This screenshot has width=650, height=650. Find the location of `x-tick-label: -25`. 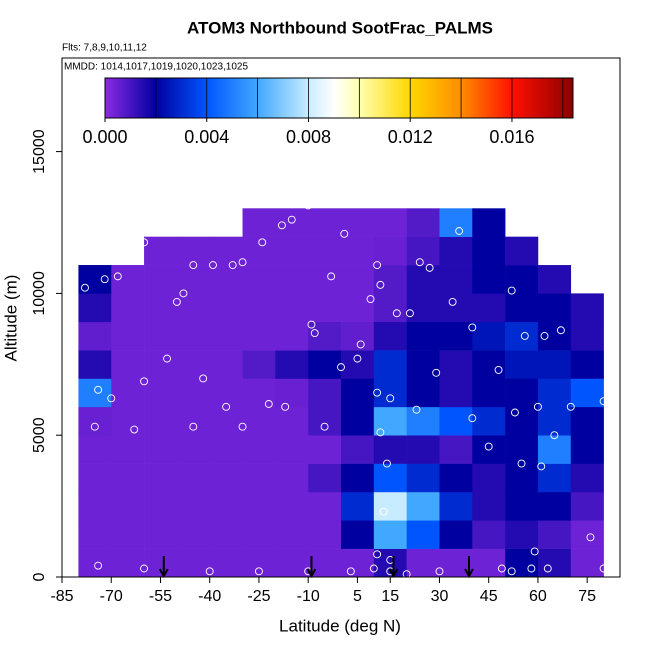

x-tick-label: -25 is located at coordinates (258, 596).